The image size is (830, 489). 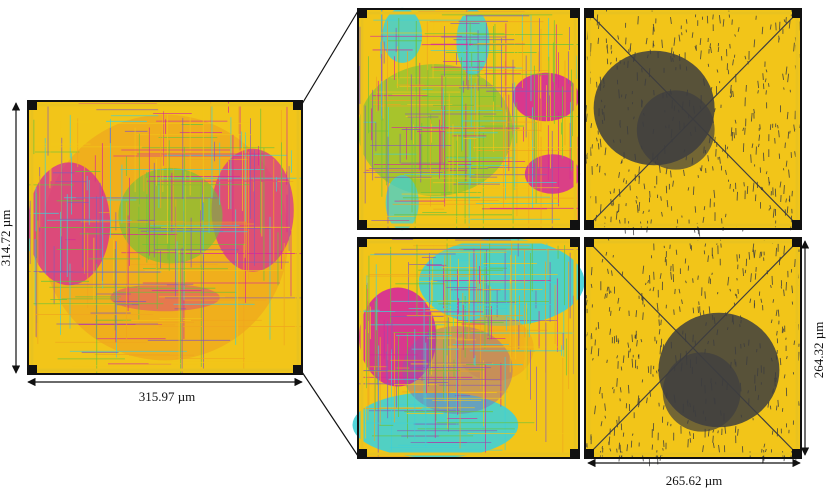 What do you see at coordinates (818, 350) in the screenshot?
I see `right-height-label: 264.32 µm` at bounding box center [818, 350].